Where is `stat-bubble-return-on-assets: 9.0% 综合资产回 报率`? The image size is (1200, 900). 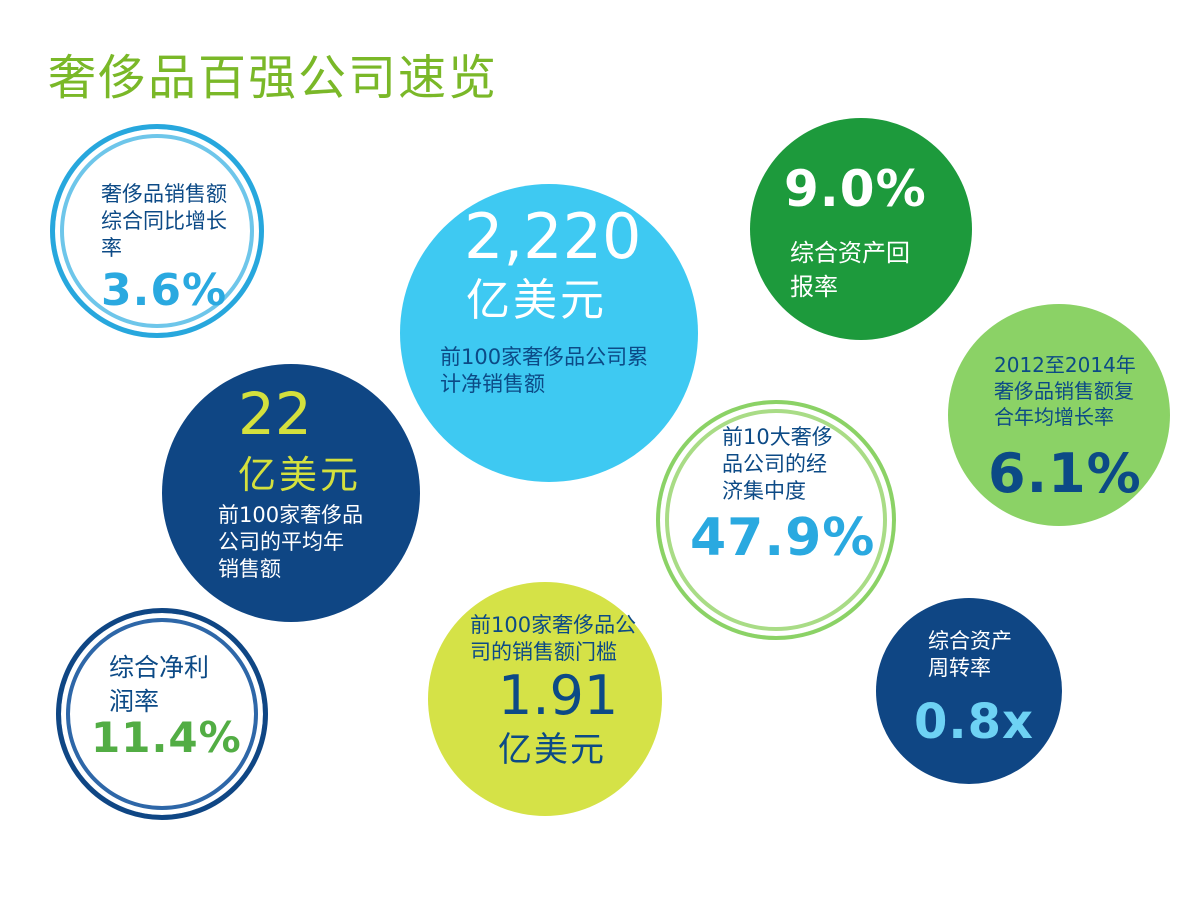
stat-bubble-return-on-assets: 9.0% 综合资产回 报率 is located at coordinates (861, 229).